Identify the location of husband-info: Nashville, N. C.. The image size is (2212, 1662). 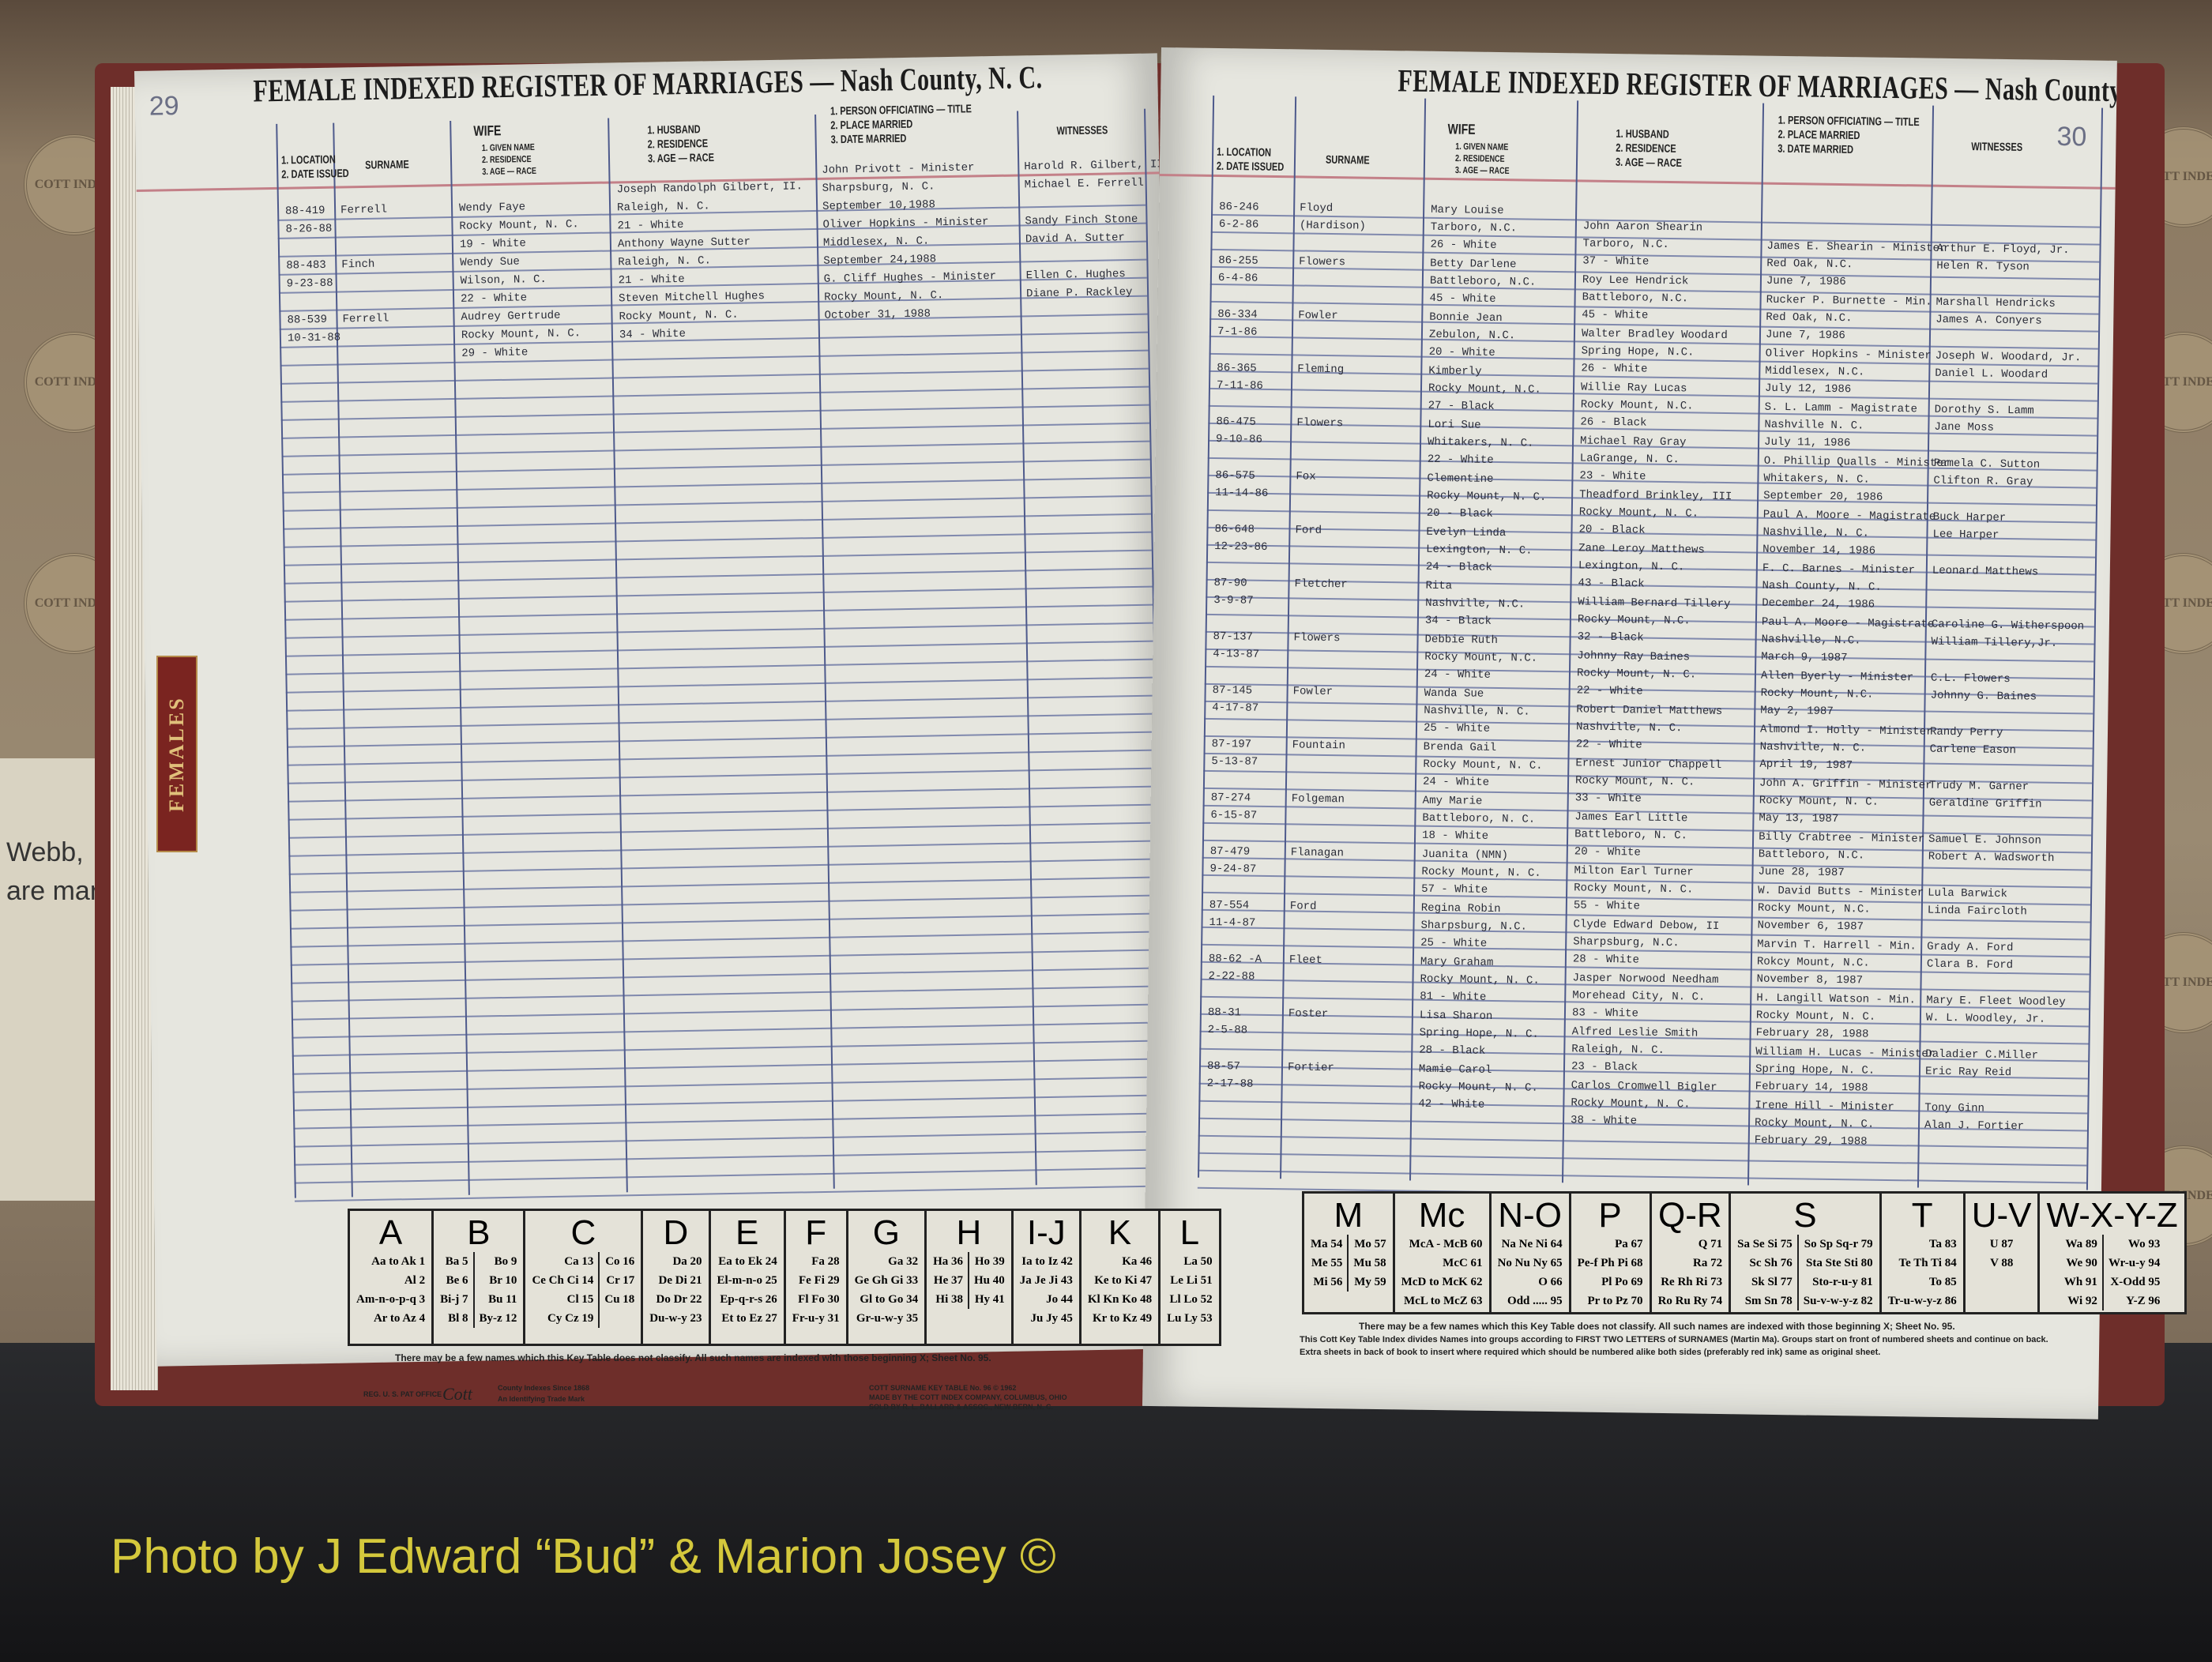
(1629, 727).